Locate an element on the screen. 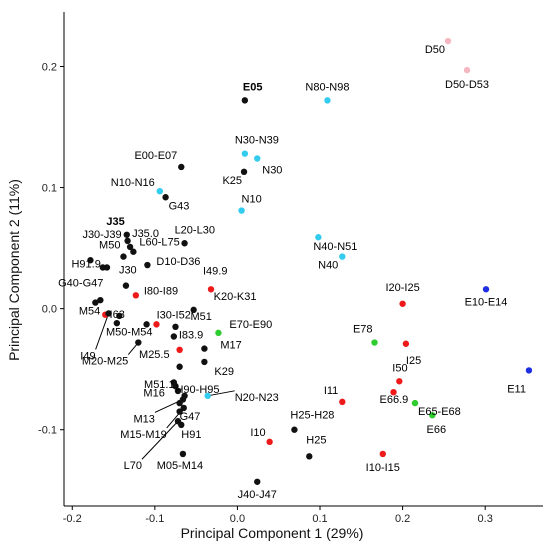 The width and height of the screenshot is (550, 550). point-label: M51 is located at coordinates (200, 317).